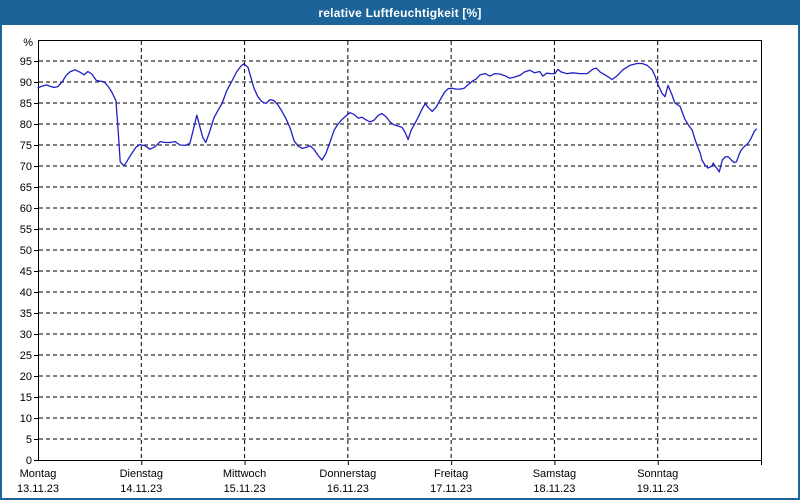 Image resolution: width=800 pixels, height=500 pixels. Describe the element at coordinates (26, 167) in the screenshot. I see `y-tick-label: 70` at that location.